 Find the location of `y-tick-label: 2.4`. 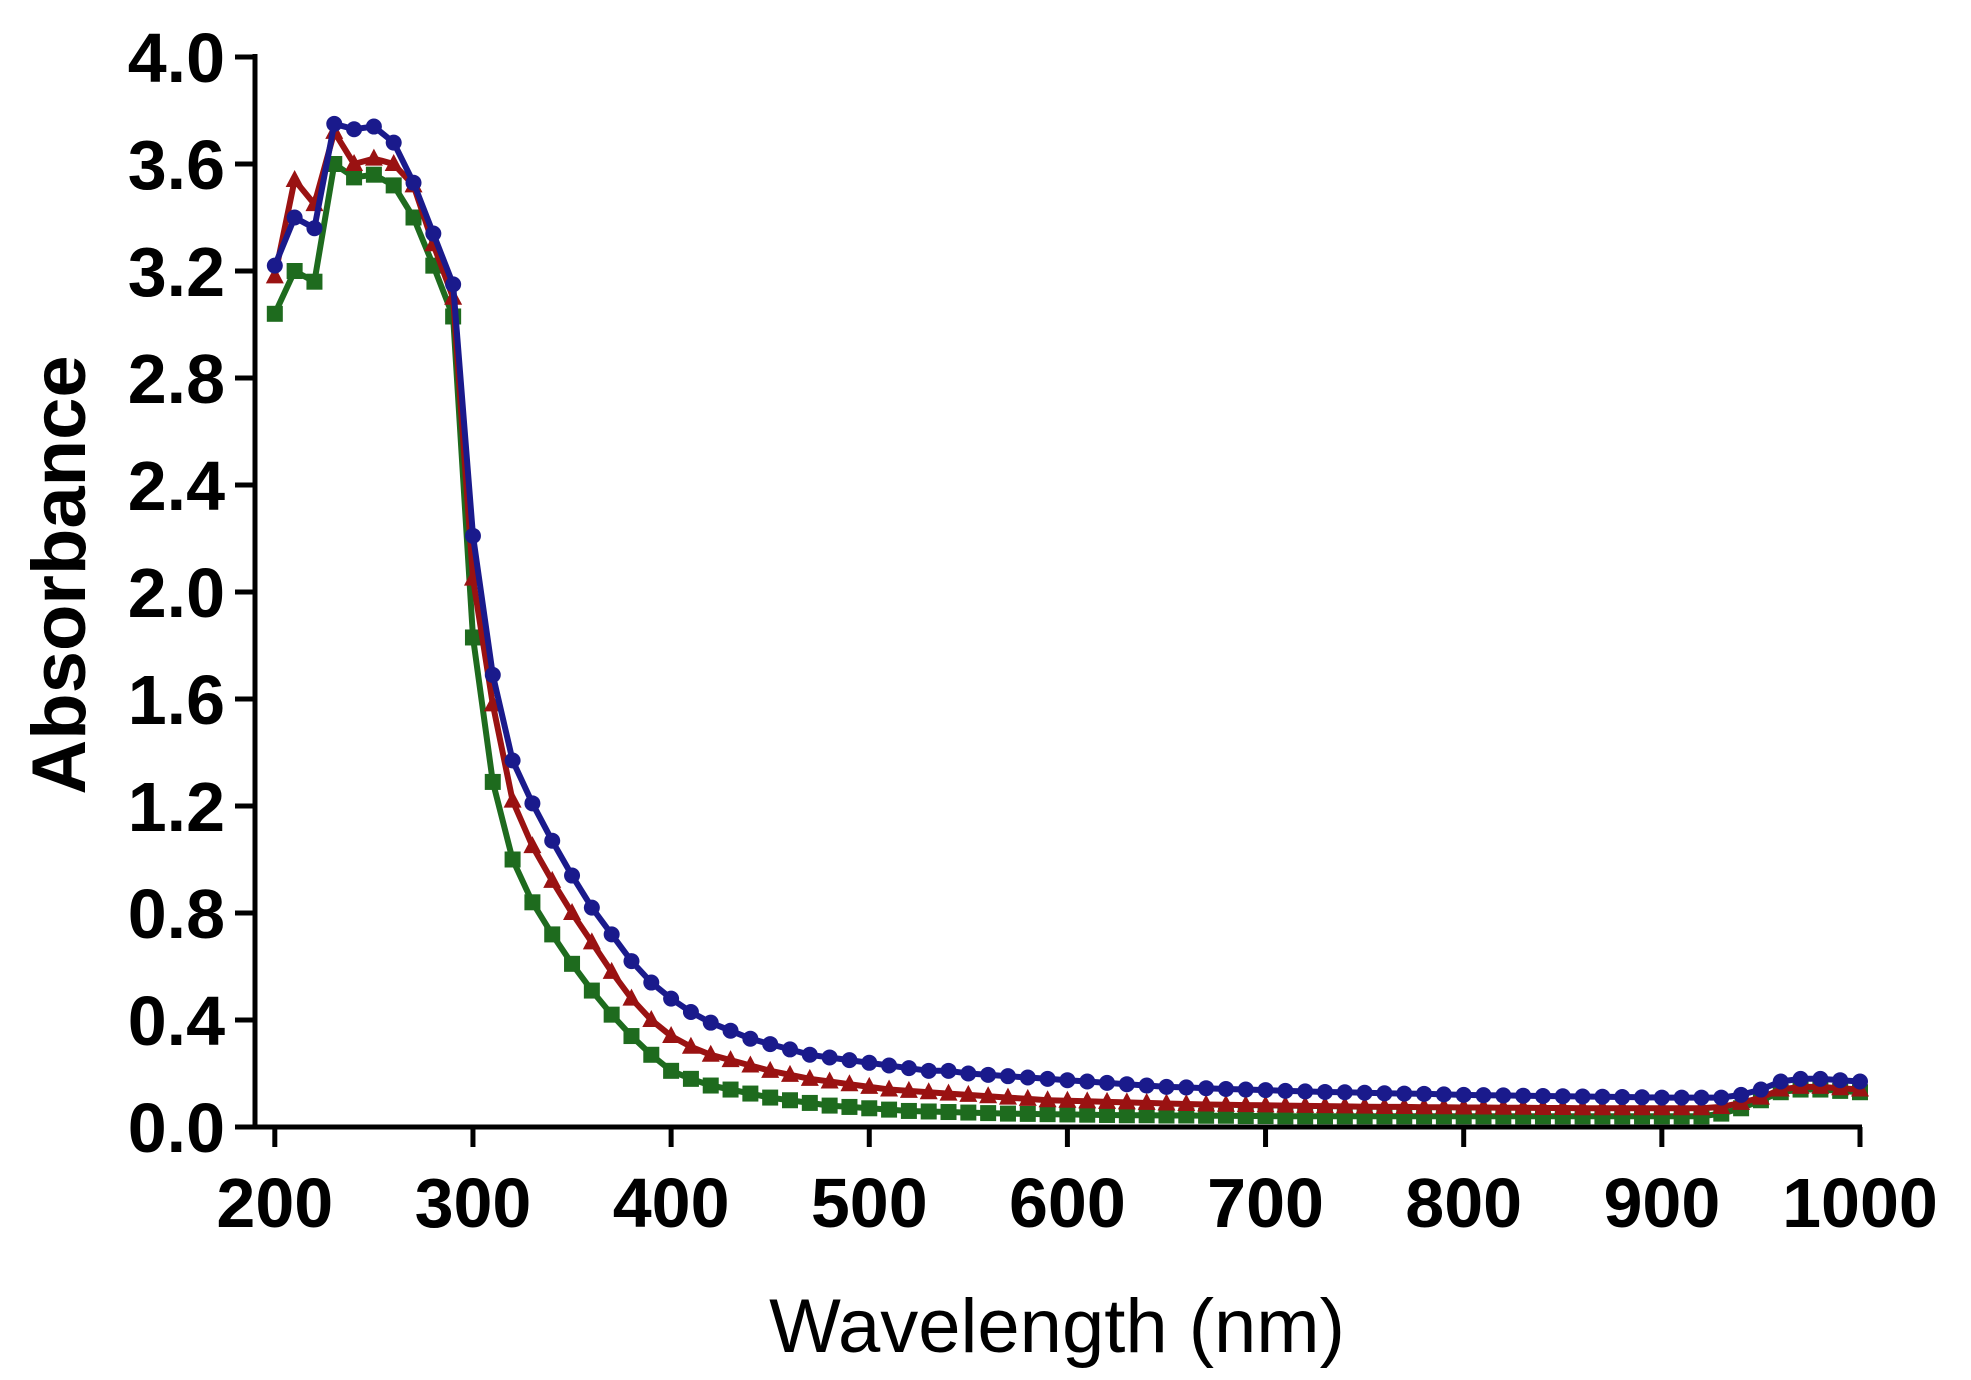

y-tick-label: 2.4 is located at coordinates (176, 486).